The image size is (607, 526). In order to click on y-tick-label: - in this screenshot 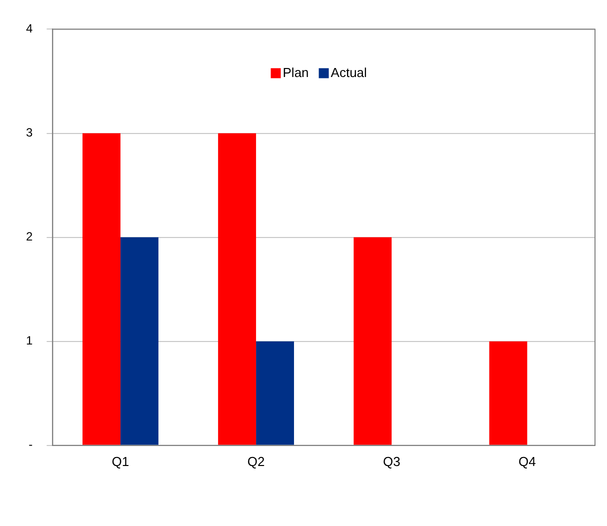, I will do `click(30, 445)`.